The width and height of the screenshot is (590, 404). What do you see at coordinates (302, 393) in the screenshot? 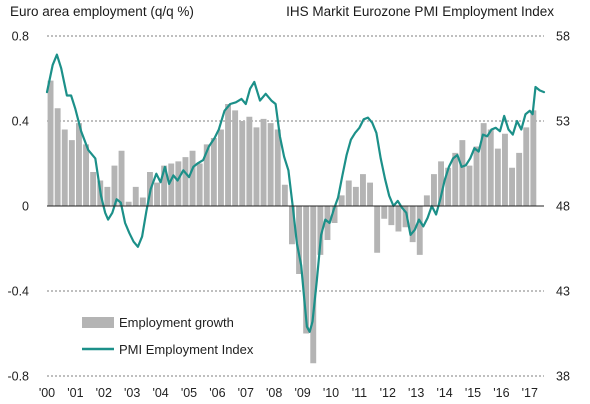
I see `x-tick-label: '09` at bounding box center [302, 393].